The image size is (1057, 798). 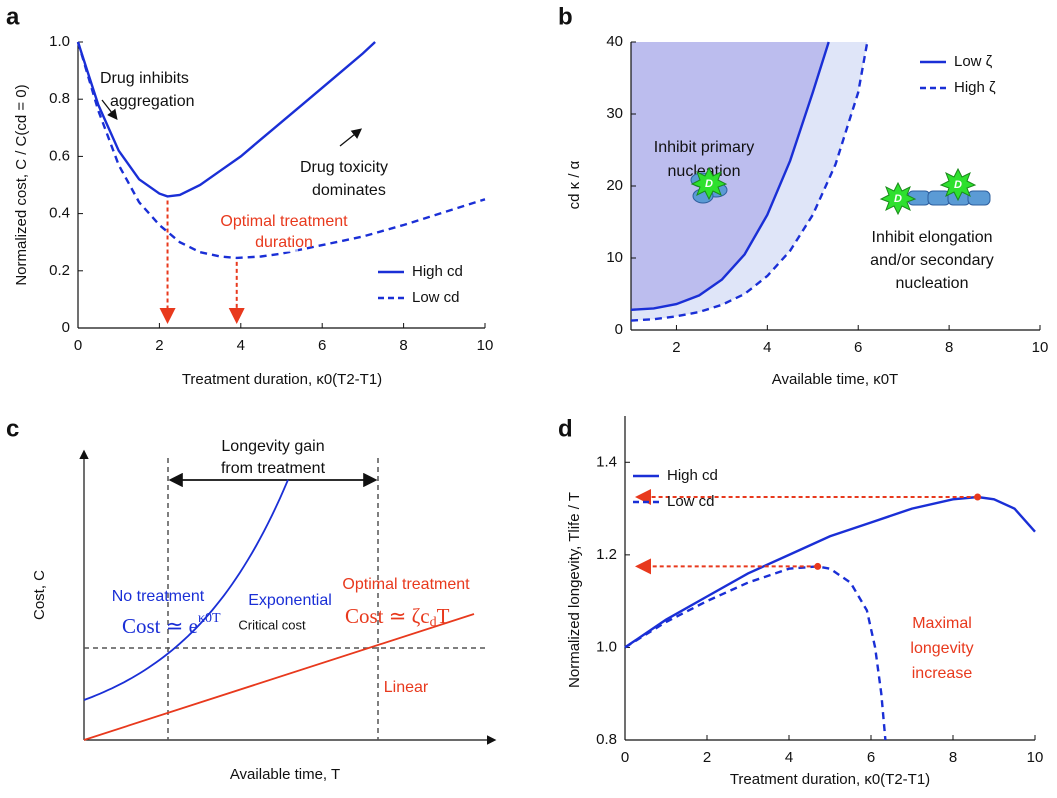 I want to click on annotation: Inhibit primary, so click(x=704, y=147).